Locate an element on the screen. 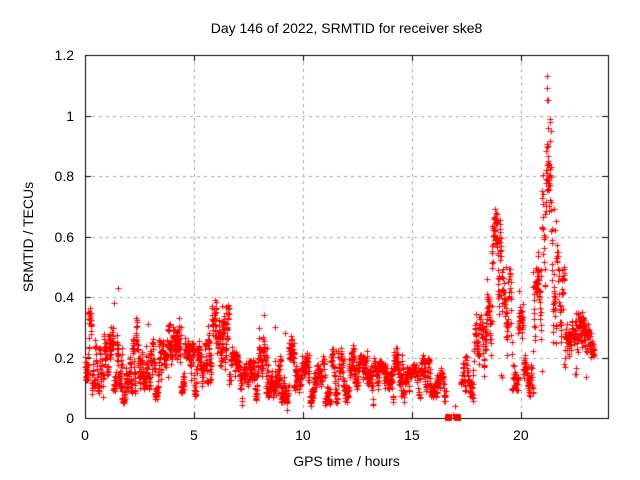  y-tick-label: 0.2 is located at coordinates (64, 357).